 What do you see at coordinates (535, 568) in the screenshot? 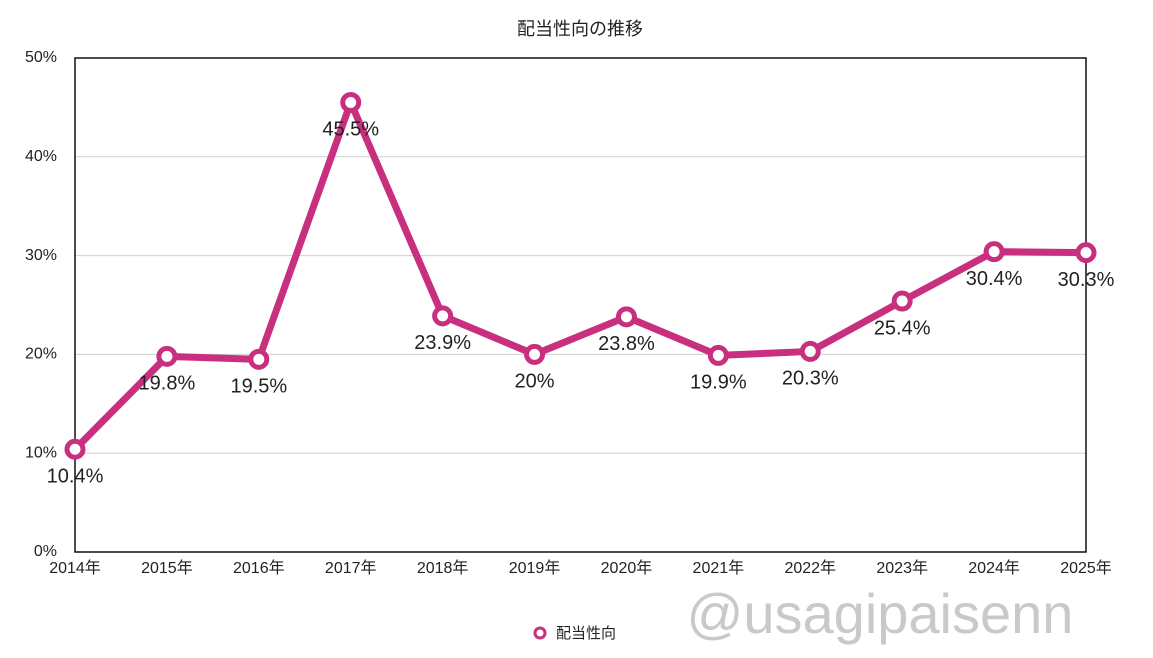
I see `x-tick-label: 2019年` at bounding box center [535, 568].